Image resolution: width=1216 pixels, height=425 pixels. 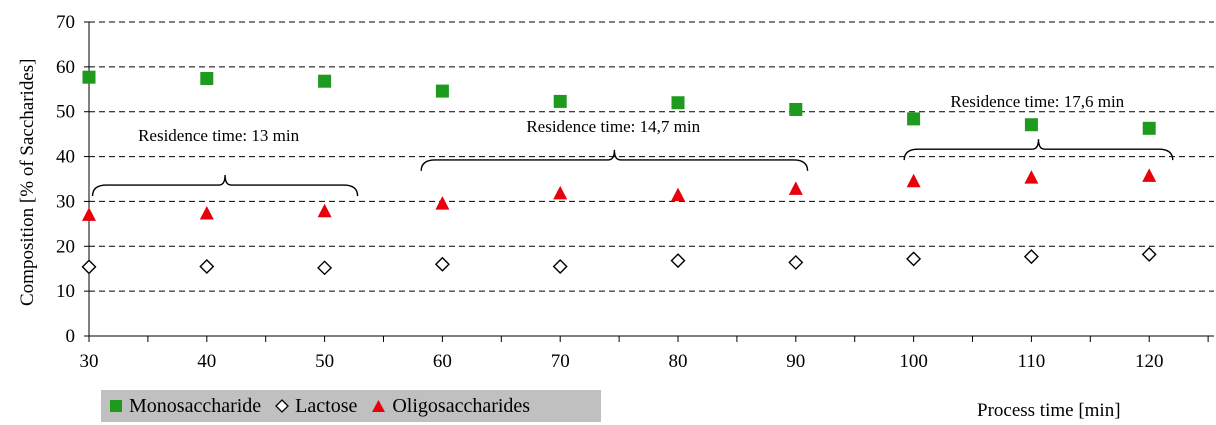 I want to click on residence-time-label: Residence time: 13 min, so click(x=218, y=135).